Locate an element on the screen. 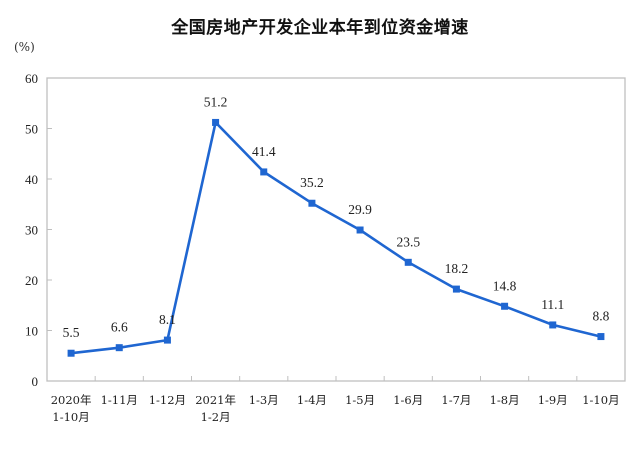  data-value-label: 14.8 is located at coordinates (505, 285).